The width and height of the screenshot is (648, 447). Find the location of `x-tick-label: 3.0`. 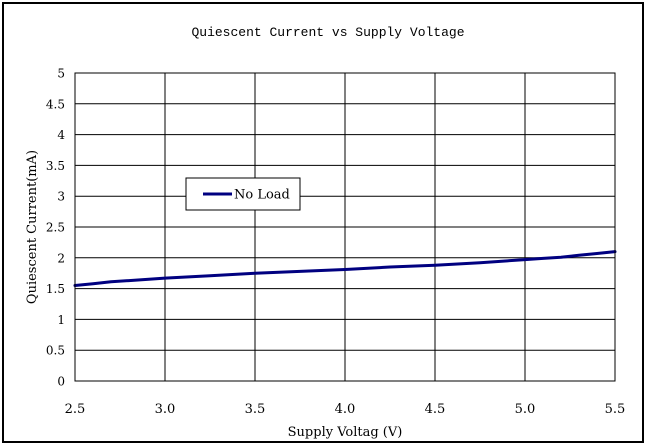

x-tick-label: 3.0 is located at coordinates (165, 409).